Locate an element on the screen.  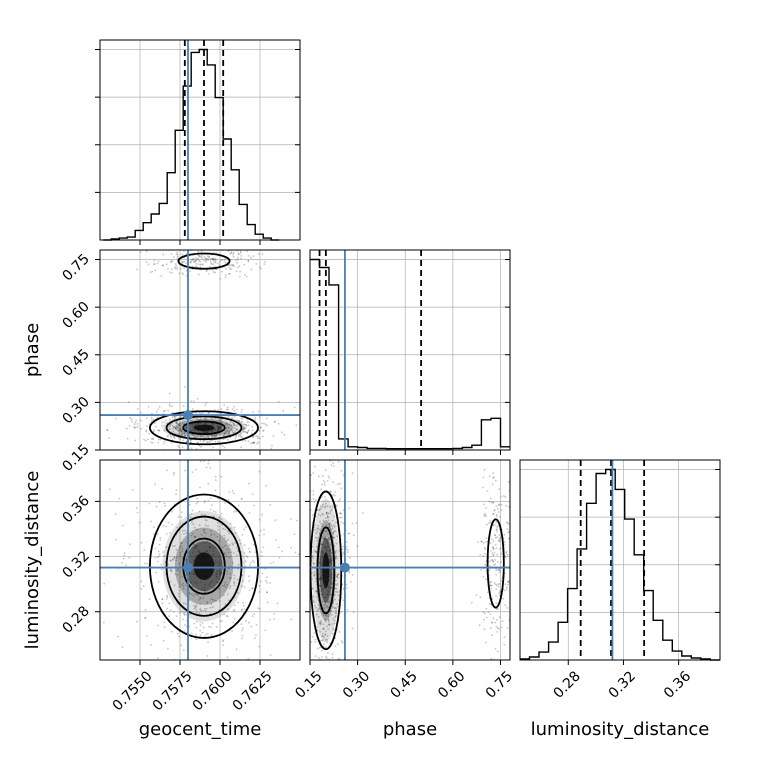
hist-luminosity-distance is located at coordinates (620, 564).